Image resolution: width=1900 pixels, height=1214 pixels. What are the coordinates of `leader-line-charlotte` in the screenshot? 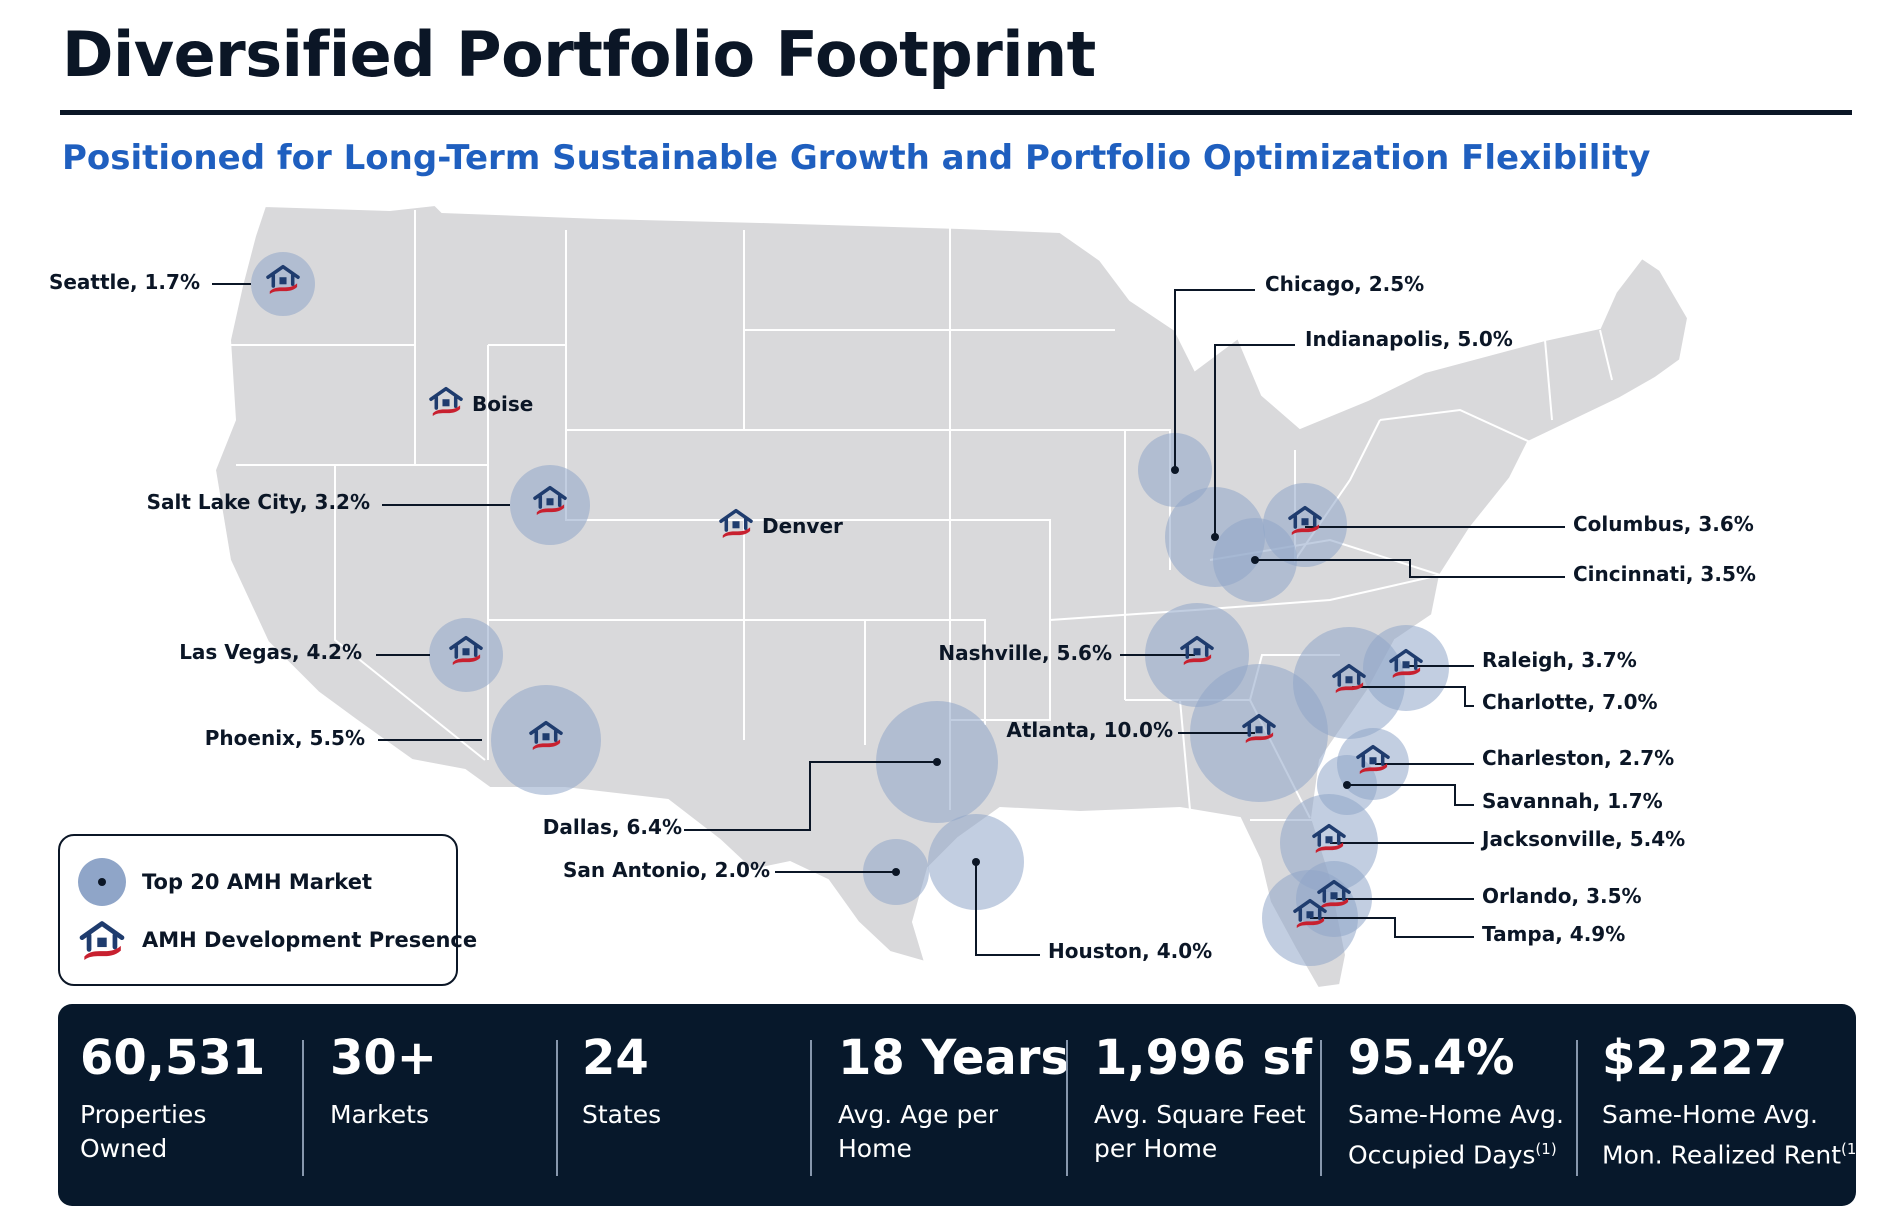 It's located at (1413, 696).